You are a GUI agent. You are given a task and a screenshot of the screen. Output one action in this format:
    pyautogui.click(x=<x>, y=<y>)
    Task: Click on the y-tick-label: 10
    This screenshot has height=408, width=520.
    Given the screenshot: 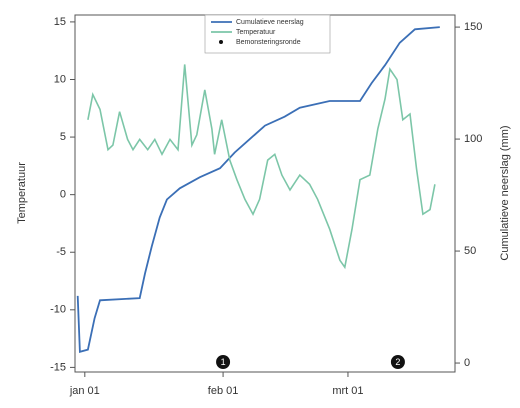 What is the action you would take?
    pyautogui.click(x=60, y=79)
    